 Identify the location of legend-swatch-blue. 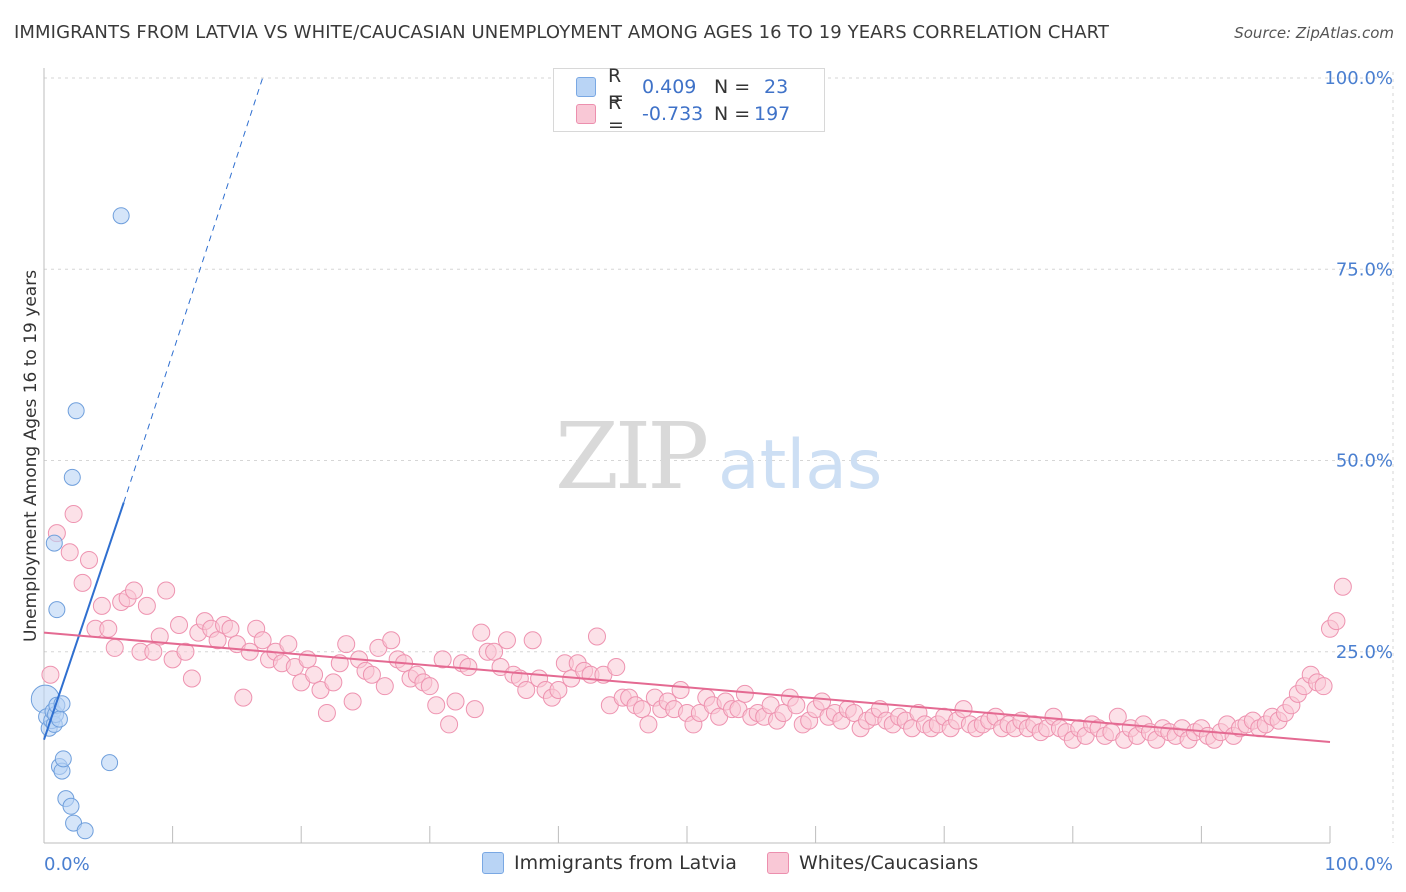
(586, 87).